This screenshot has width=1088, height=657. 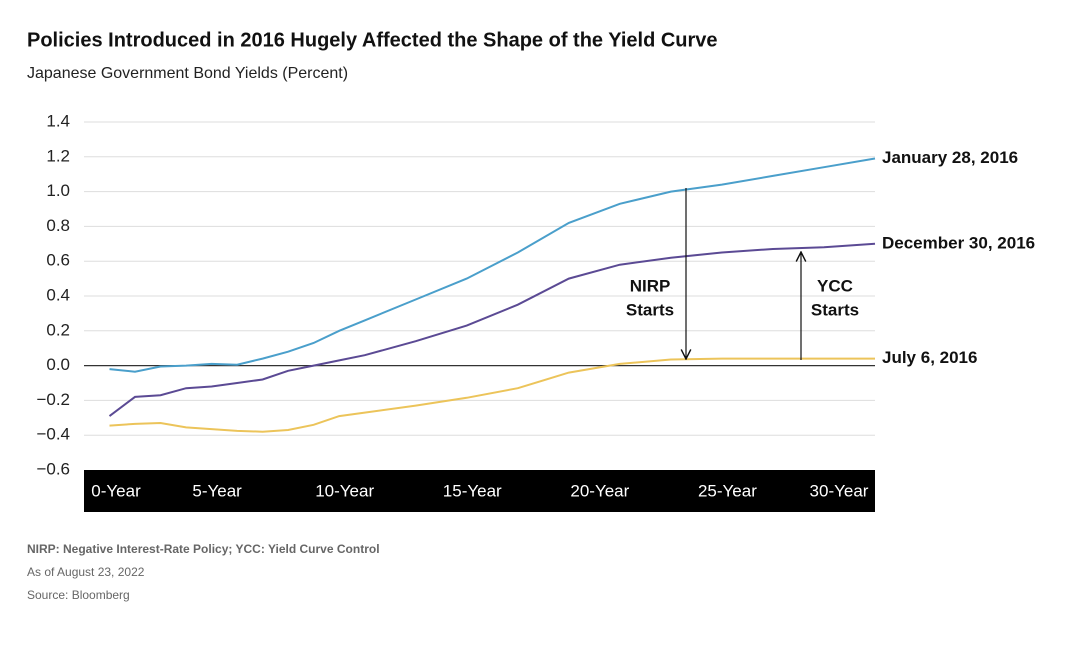 What do you see at coordinates (727, 490) in the screenshot?
I see `x-tick-label: 25-Year` at bounding box center [727, 490].